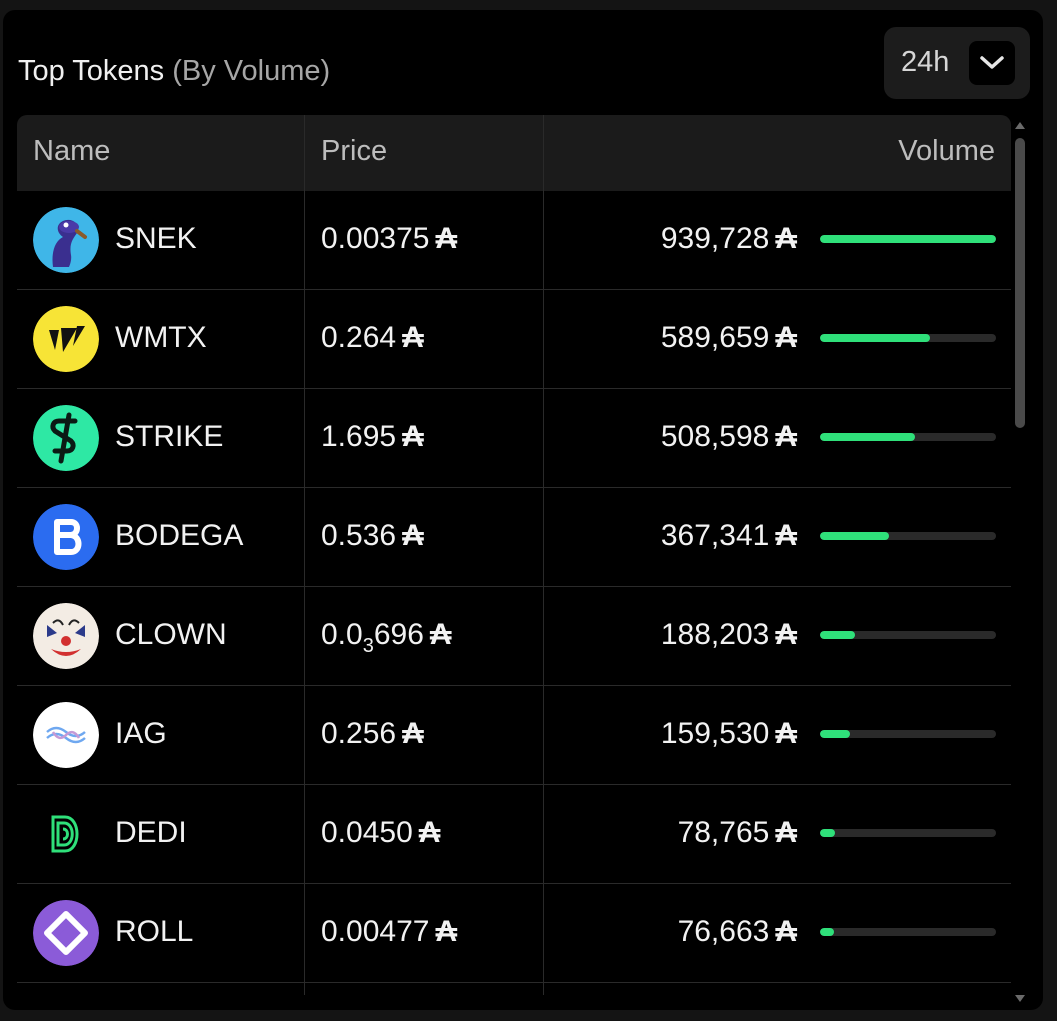  I want to click on price-value: 0.00375, so click(375, 238).